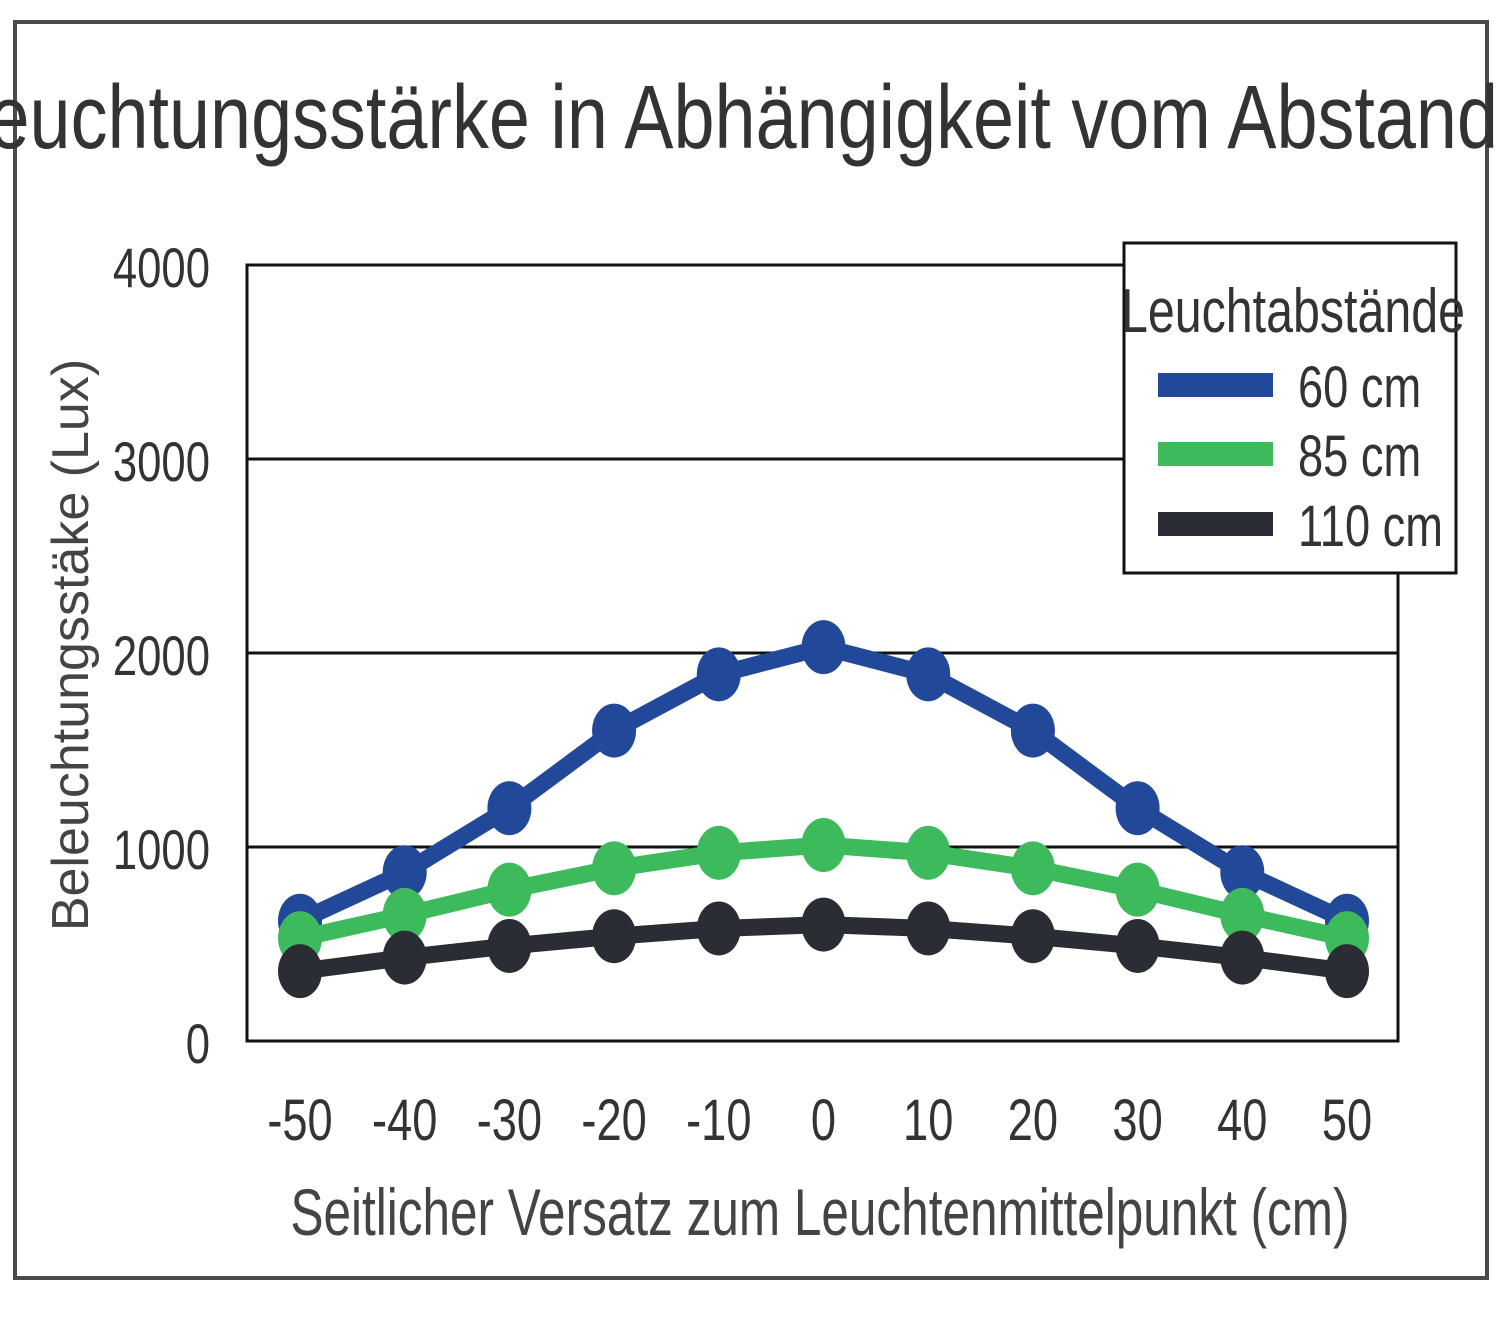  Describe the element at coordinates (299, 1121) in the screenshot. I see `x-tick-label: -50` at that location.